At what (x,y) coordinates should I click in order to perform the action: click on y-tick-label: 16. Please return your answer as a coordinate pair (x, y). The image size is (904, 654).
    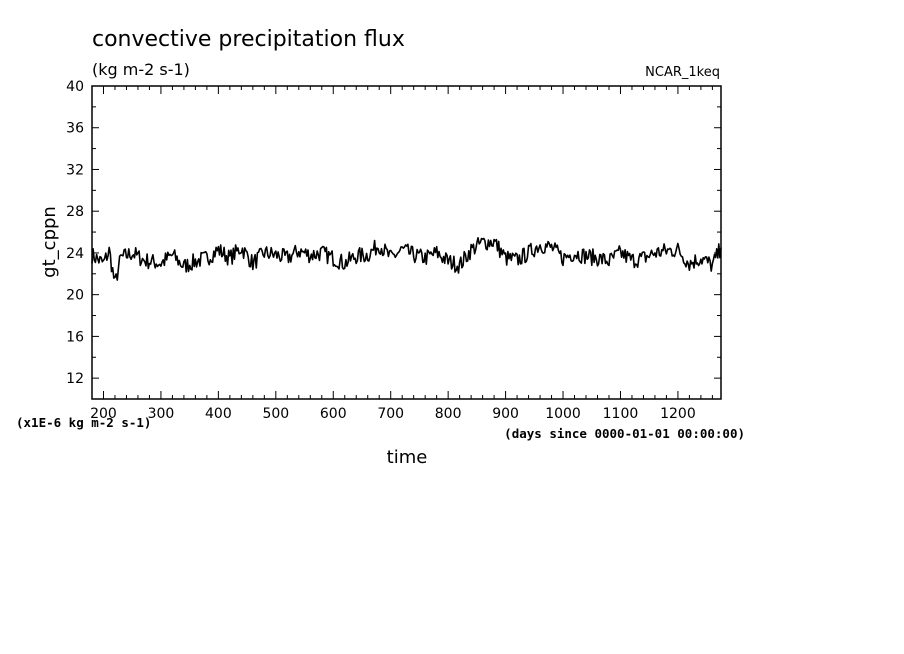
    Looking at the image, I should click on (75, 337).